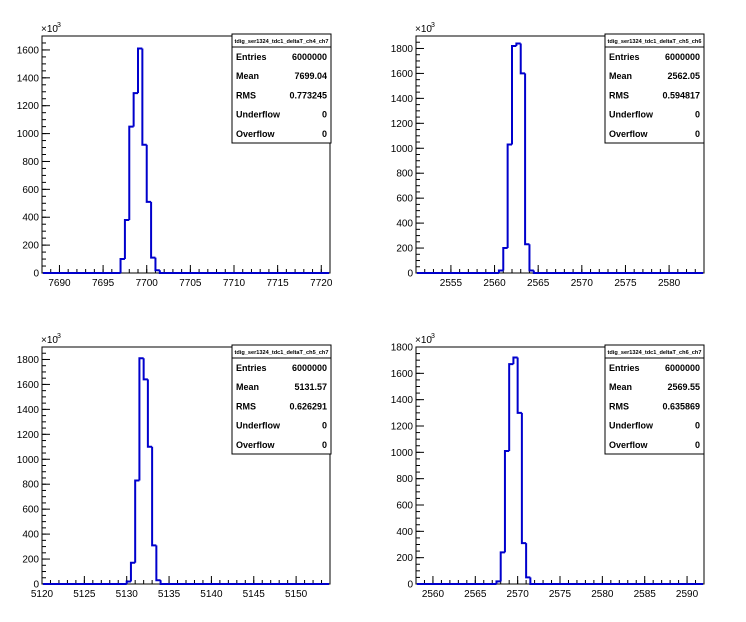 Image resolution: width=746 pixels, height=622 pixels. Describe the element at coordinates (282, 42) in the screenshot. I see `stats-title: tdig_ser1324_tdc1_deltaT_ch4_ch7` at that location.